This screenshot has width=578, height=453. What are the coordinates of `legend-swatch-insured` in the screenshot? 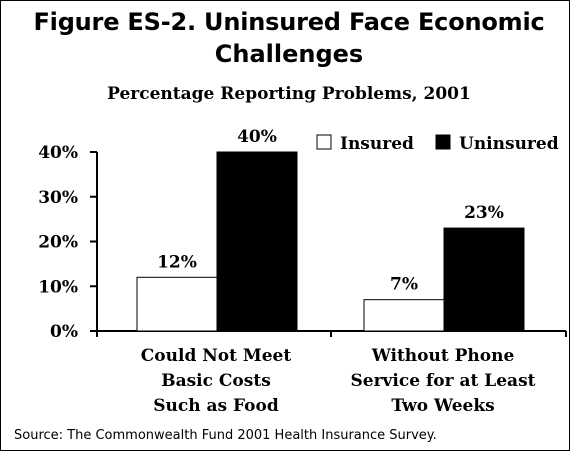 It's located at (324, 142).